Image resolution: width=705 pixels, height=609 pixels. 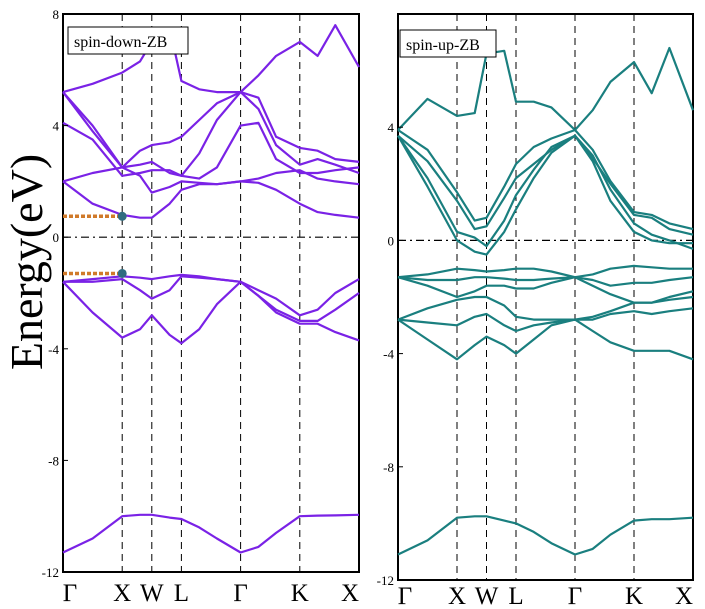 I want to click on spin-down-y-ticks: 8 4 0 -4 -8 -12, so click(x=55, y=293).